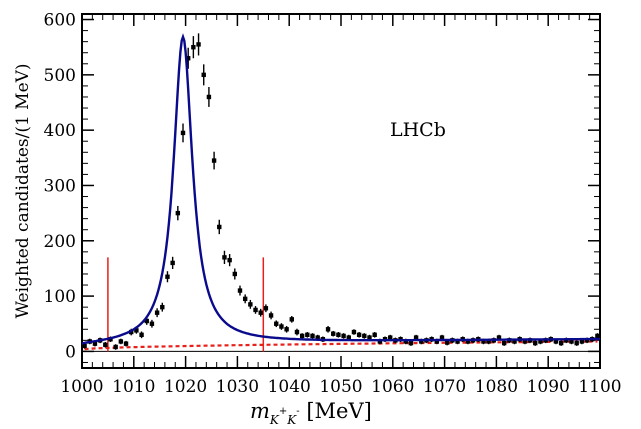 This screenshot has height=429, width=641. Describe the element at coordinates (60, 242) in the screenshot. I see `y-tick-label: 200` at that location.